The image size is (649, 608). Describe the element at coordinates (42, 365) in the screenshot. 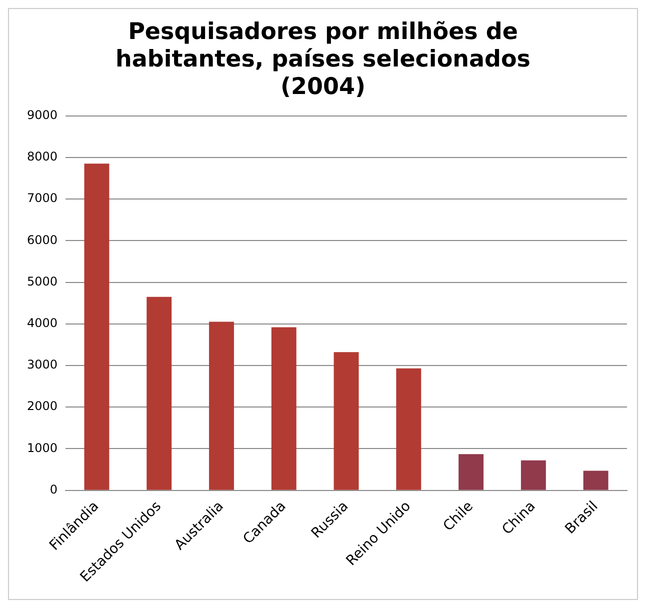

I see `y-tick-label: 3000` at that location.